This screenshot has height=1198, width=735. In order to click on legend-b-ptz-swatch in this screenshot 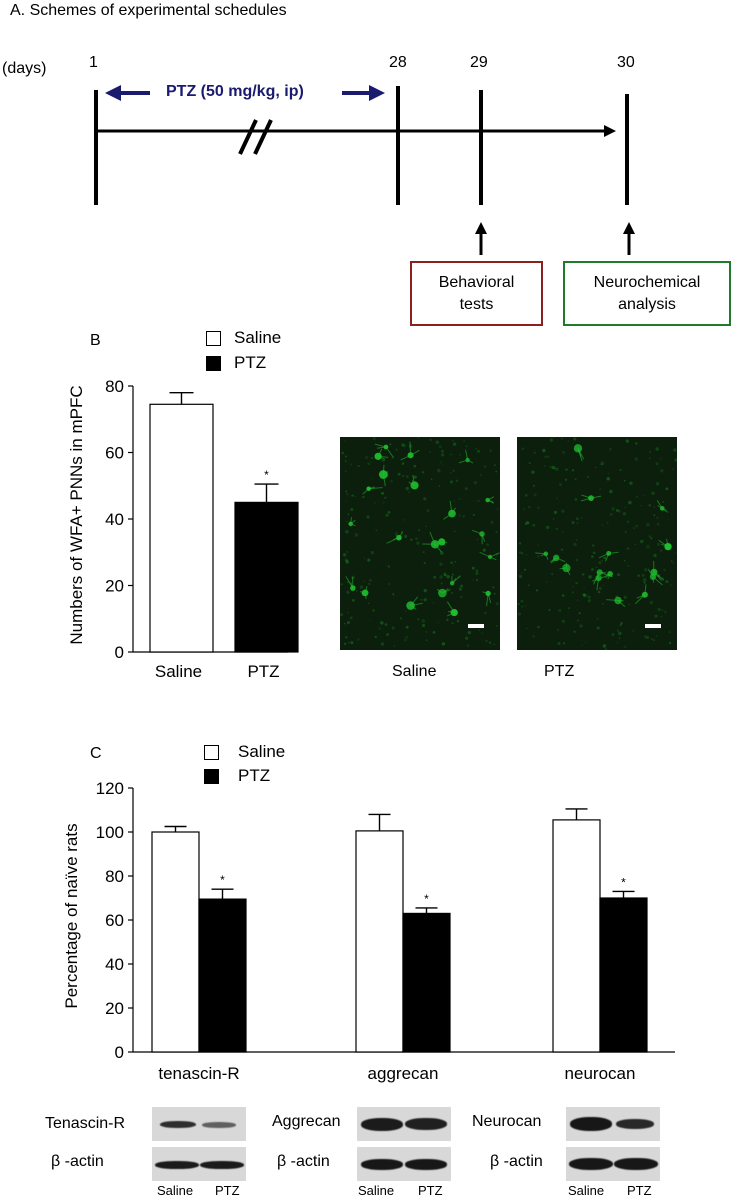, I will do `click(213, 363)`.